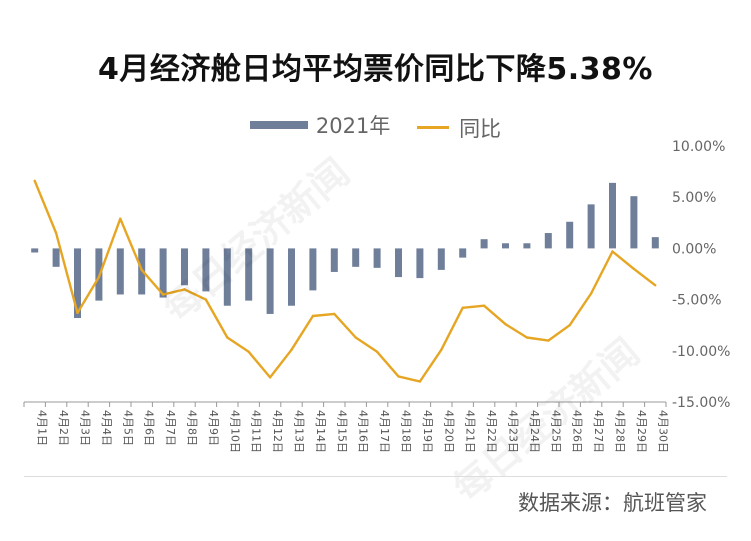 The height and width of the screenshot is (541, 751). What do you see at coordinates (698, 147) in the screenshot?
I see `y-tick-label: 10.00%` at bounding box center [698, 147].